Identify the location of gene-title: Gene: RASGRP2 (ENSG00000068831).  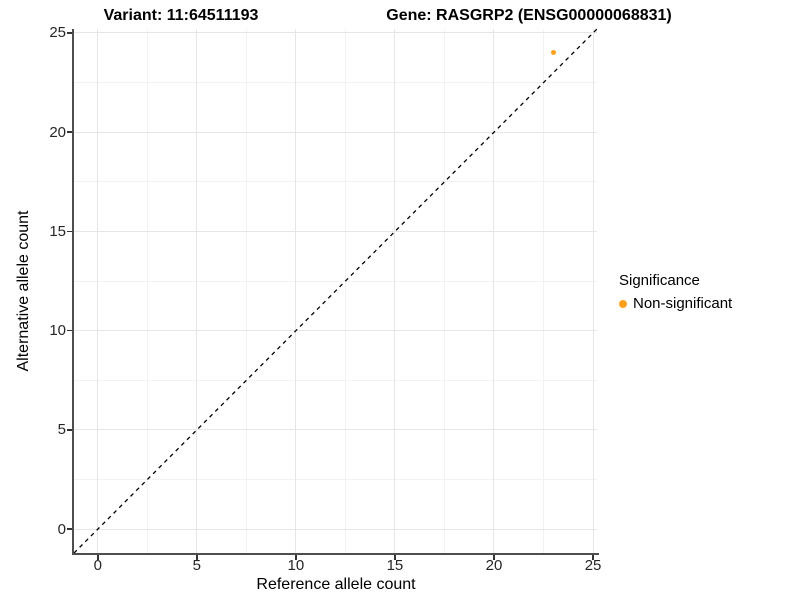
(529, 15).